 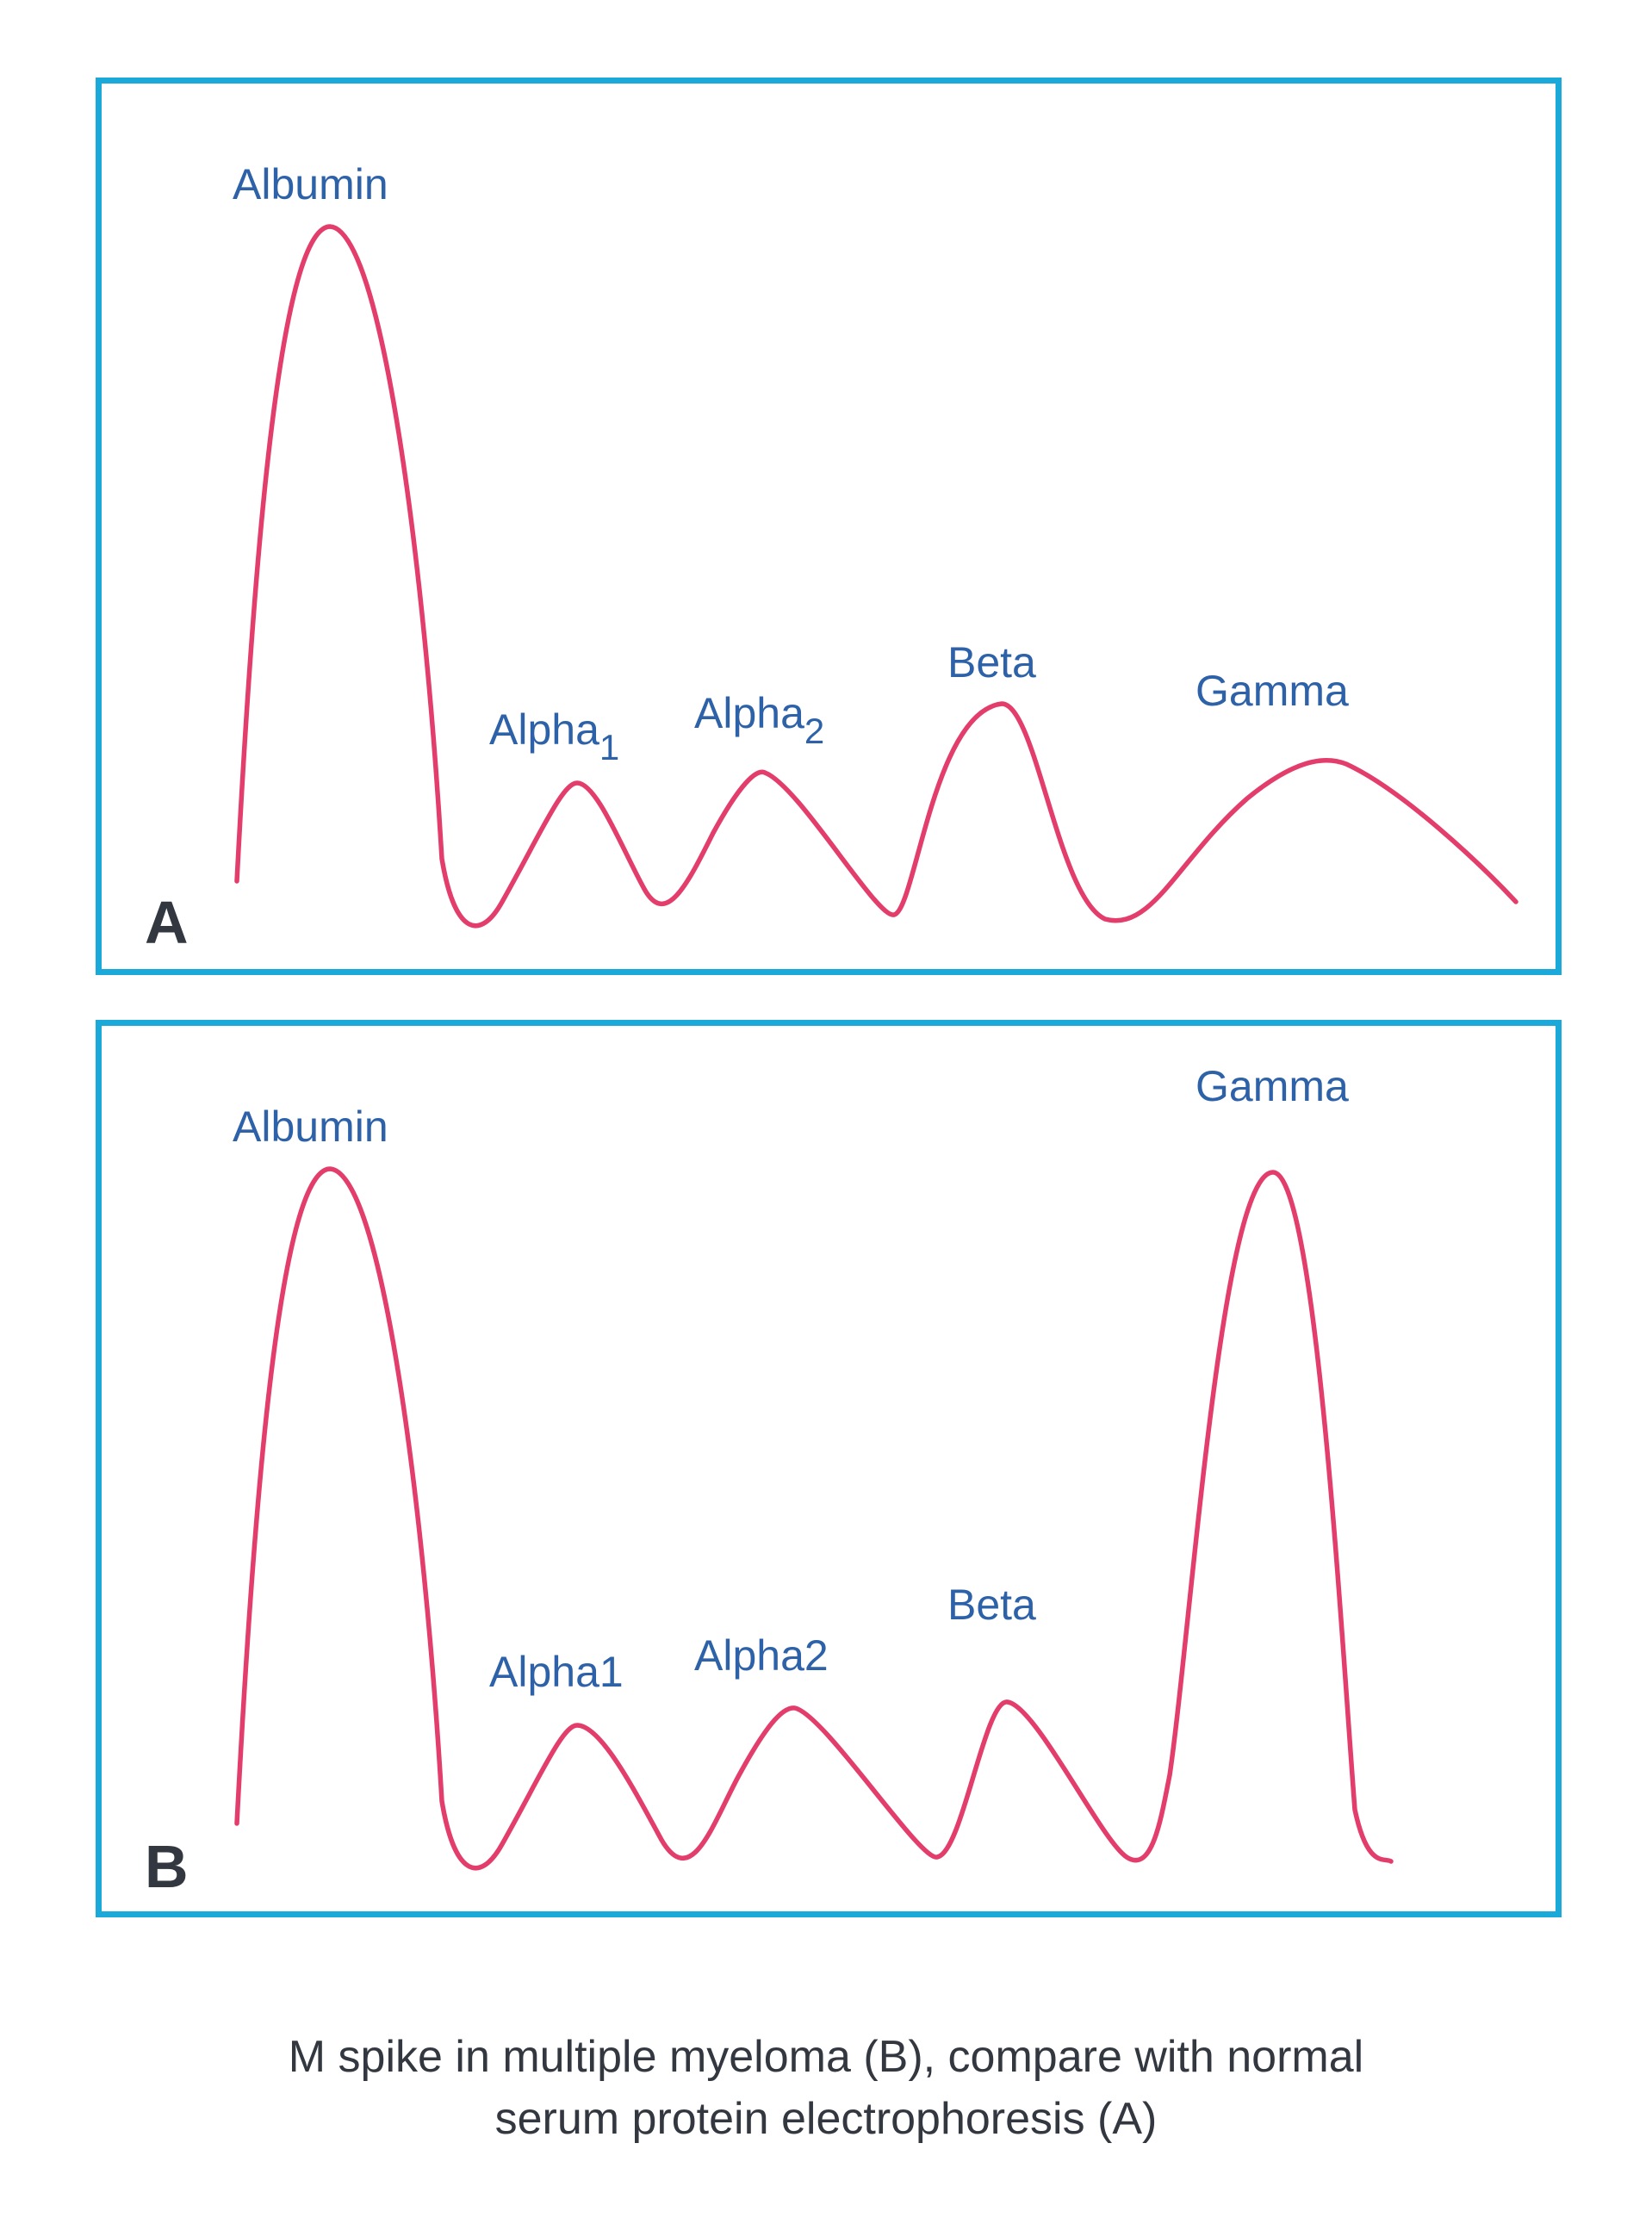 I want to click on alpha2-subscript: 2, so click(x=814, y=731).